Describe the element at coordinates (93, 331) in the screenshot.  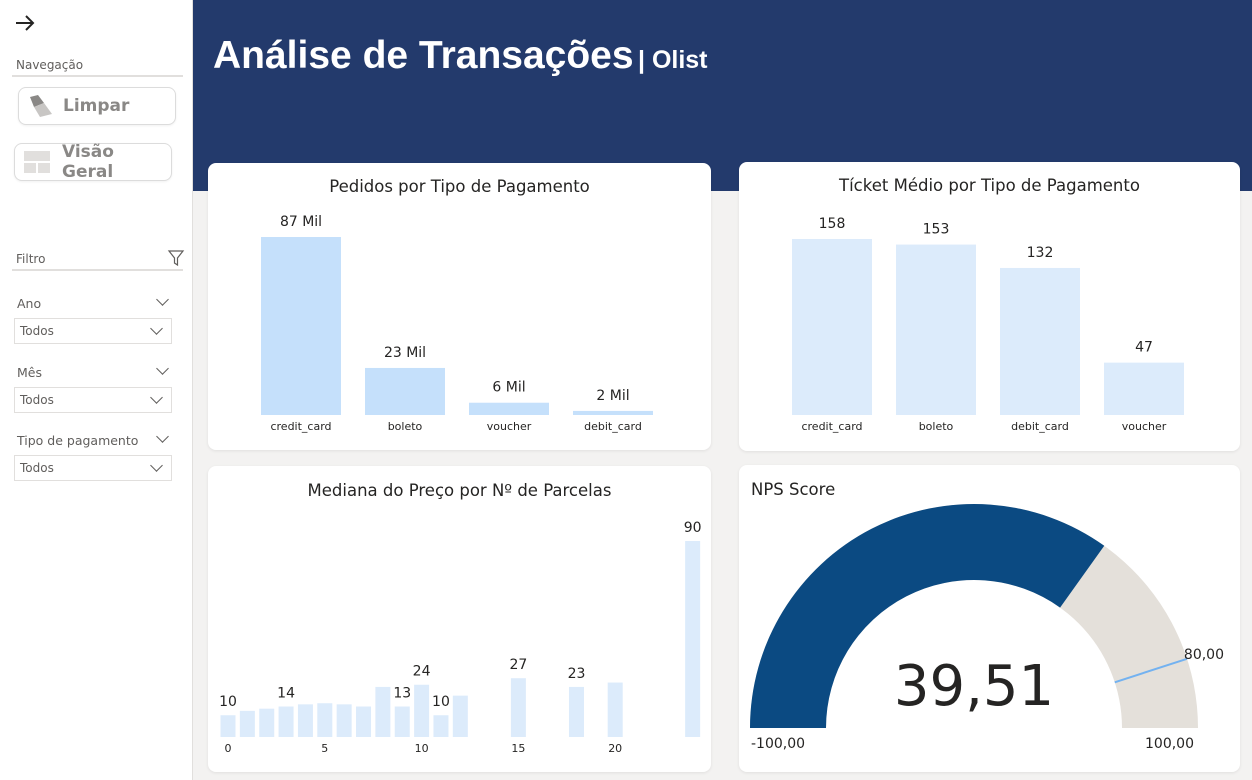
I see `filter-year-select: Todos` at that location.